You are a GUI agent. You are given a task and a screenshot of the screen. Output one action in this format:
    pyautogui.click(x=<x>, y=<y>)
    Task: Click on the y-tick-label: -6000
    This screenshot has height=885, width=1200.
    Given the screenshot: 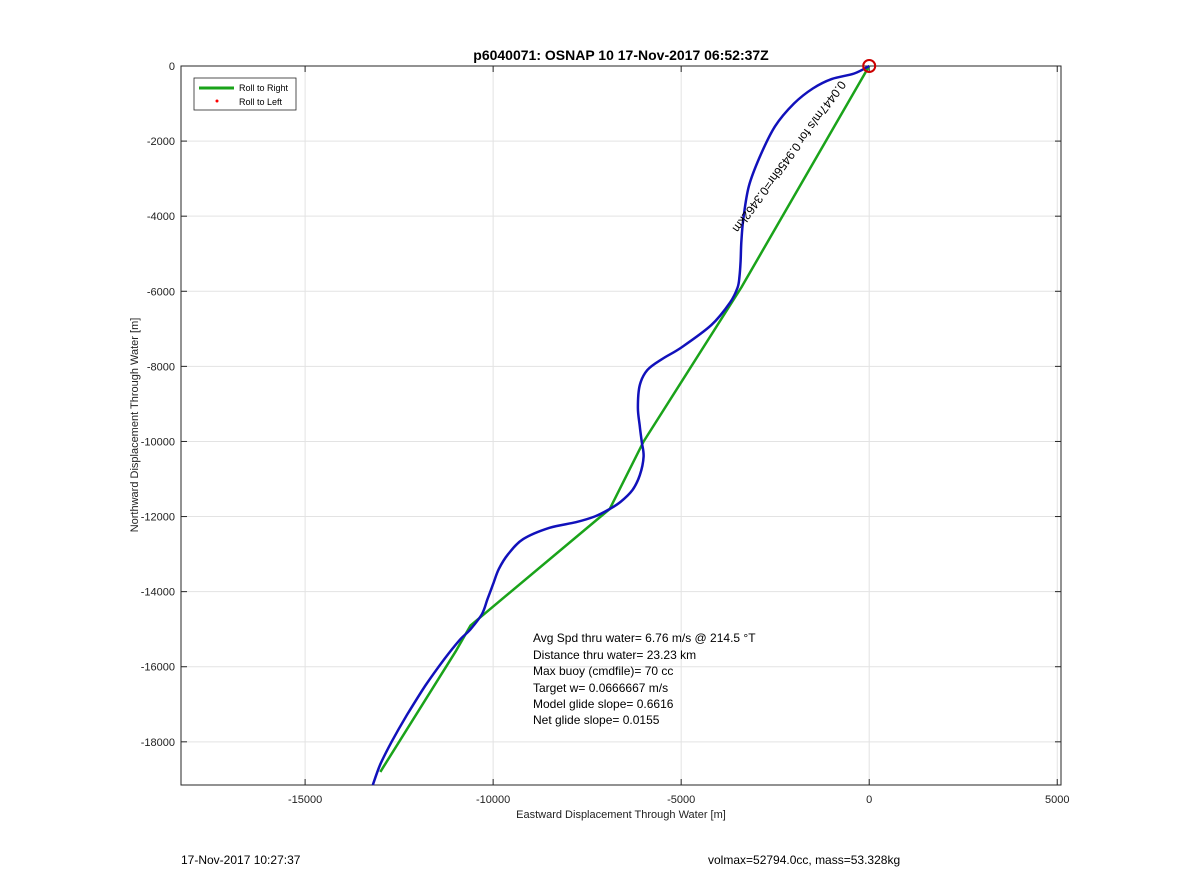 What is the action you would take?
    pyautogui.click(x=161, y=292)
    